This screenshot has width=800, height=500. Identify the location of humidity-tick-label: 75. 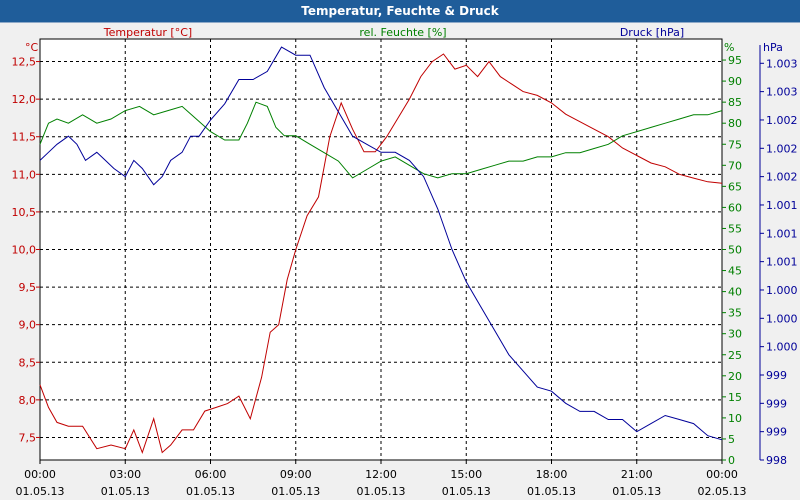
(735, 144).